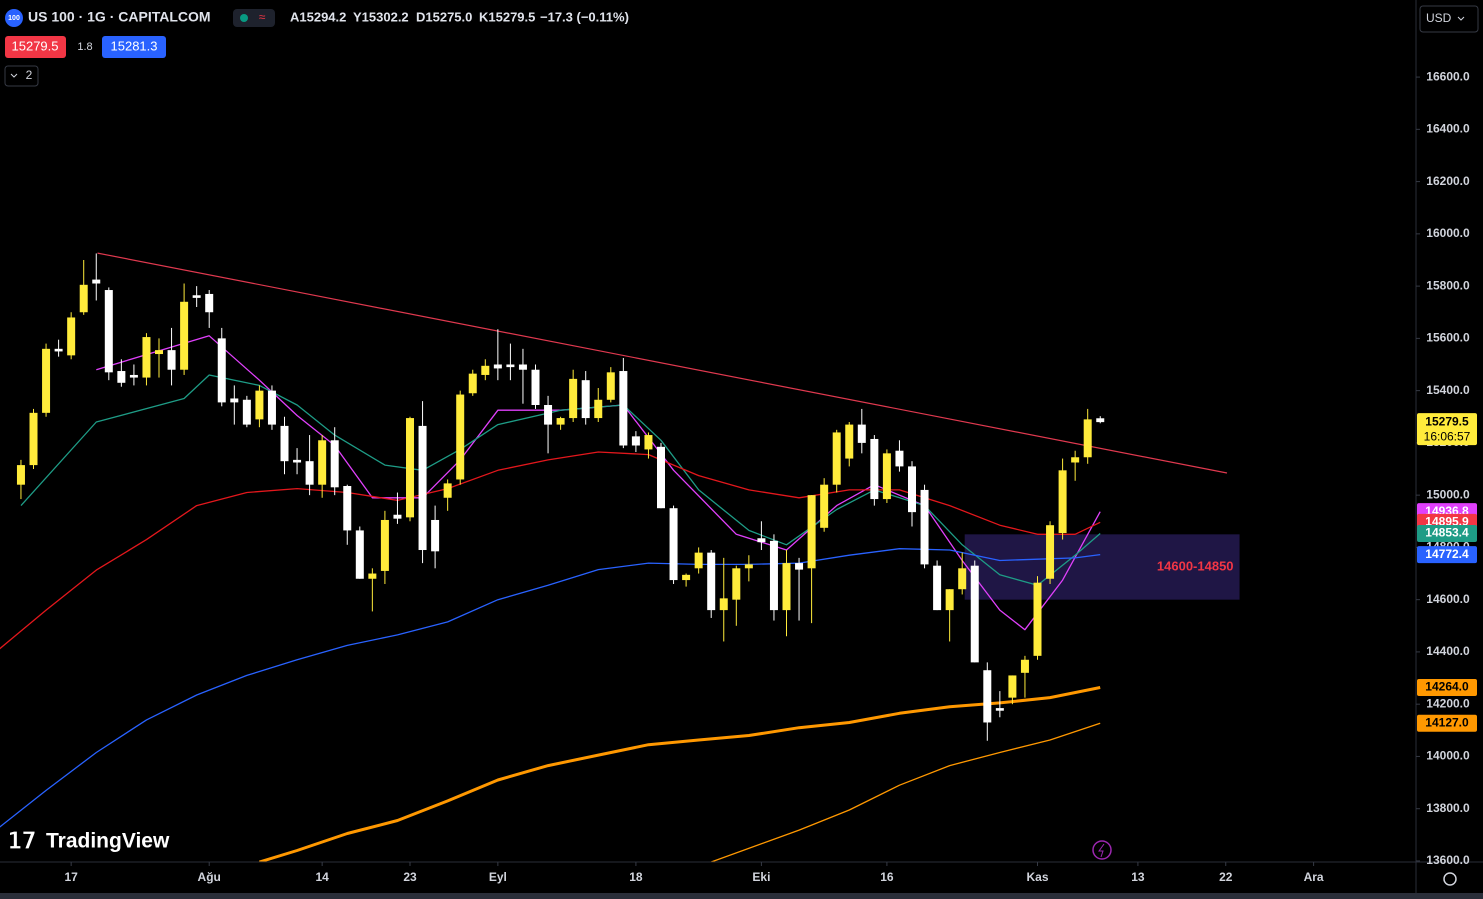  I want to click on y-tick-label: 14400.0, so click(1448, 651).